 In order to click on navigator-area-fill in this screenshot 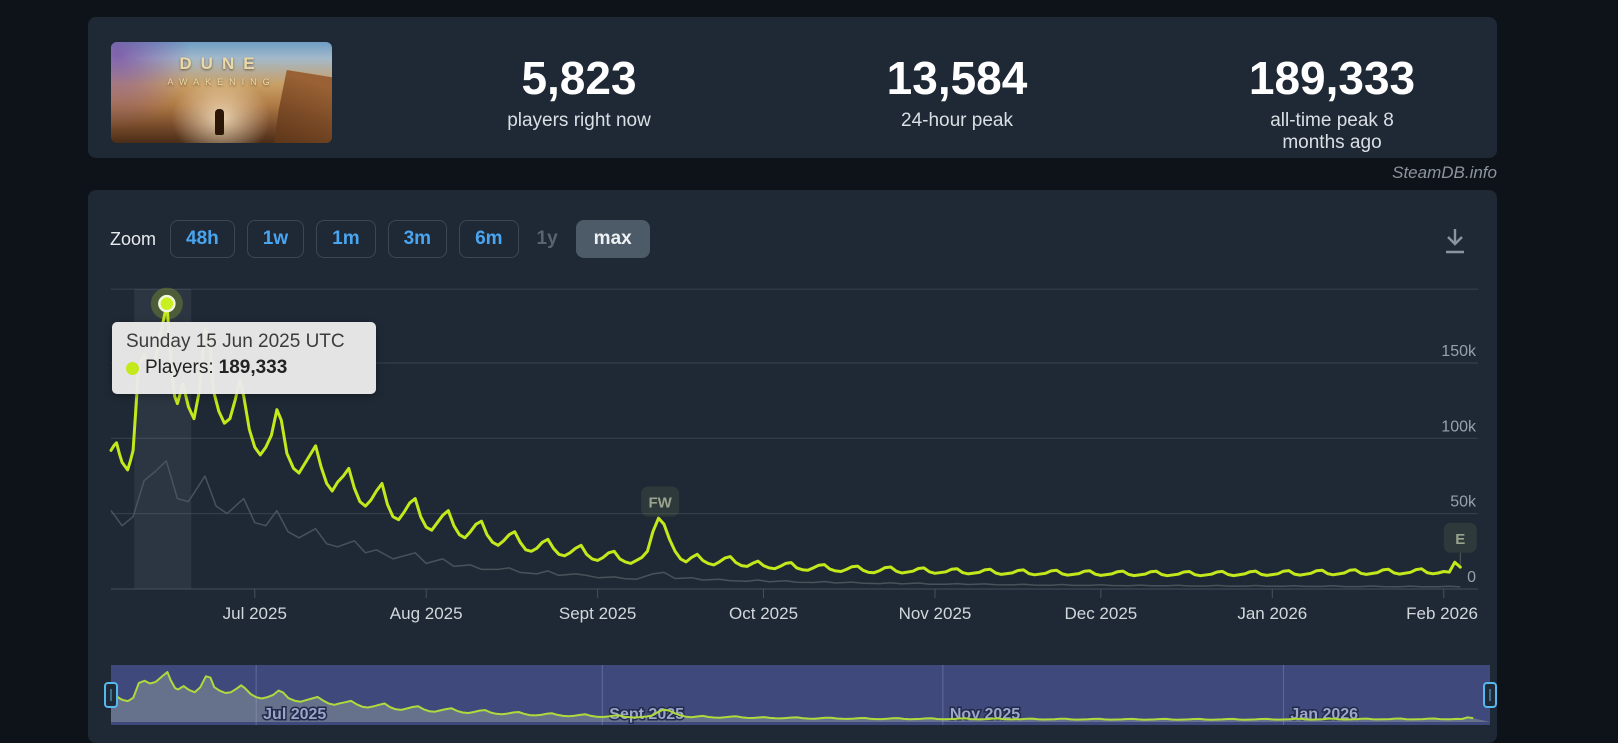, I will do `click(800, 697)`.